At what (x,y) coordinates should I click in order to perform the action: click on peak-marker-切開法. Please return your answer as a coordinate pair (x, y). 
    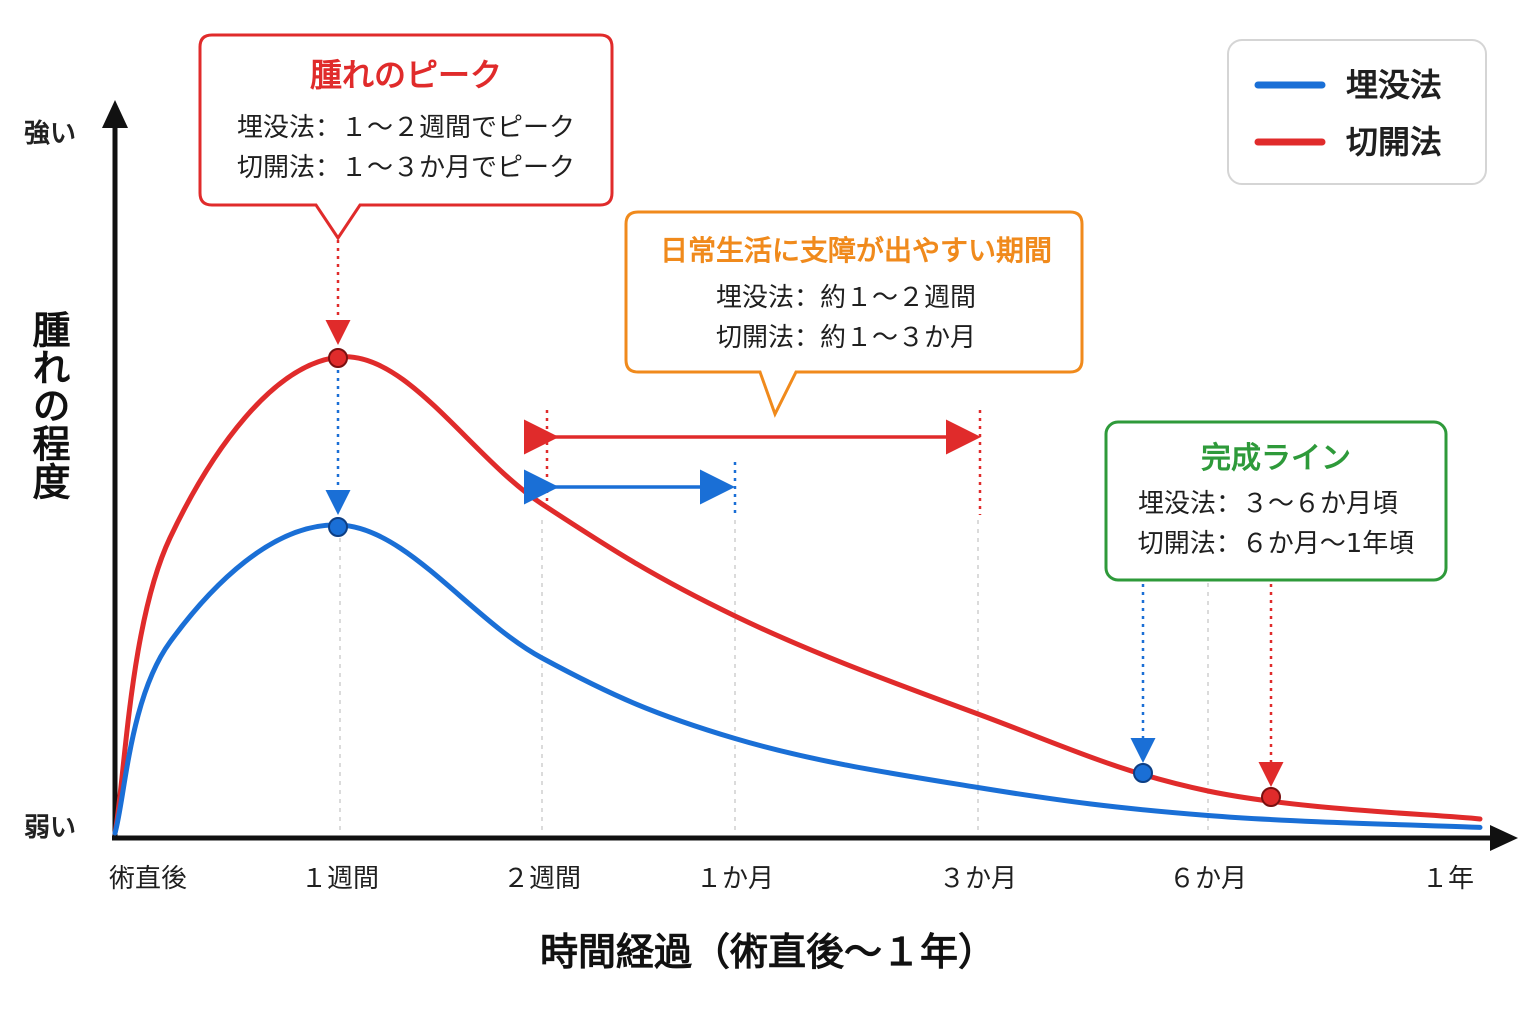
    Looking at the image, I should click on (338, 358).